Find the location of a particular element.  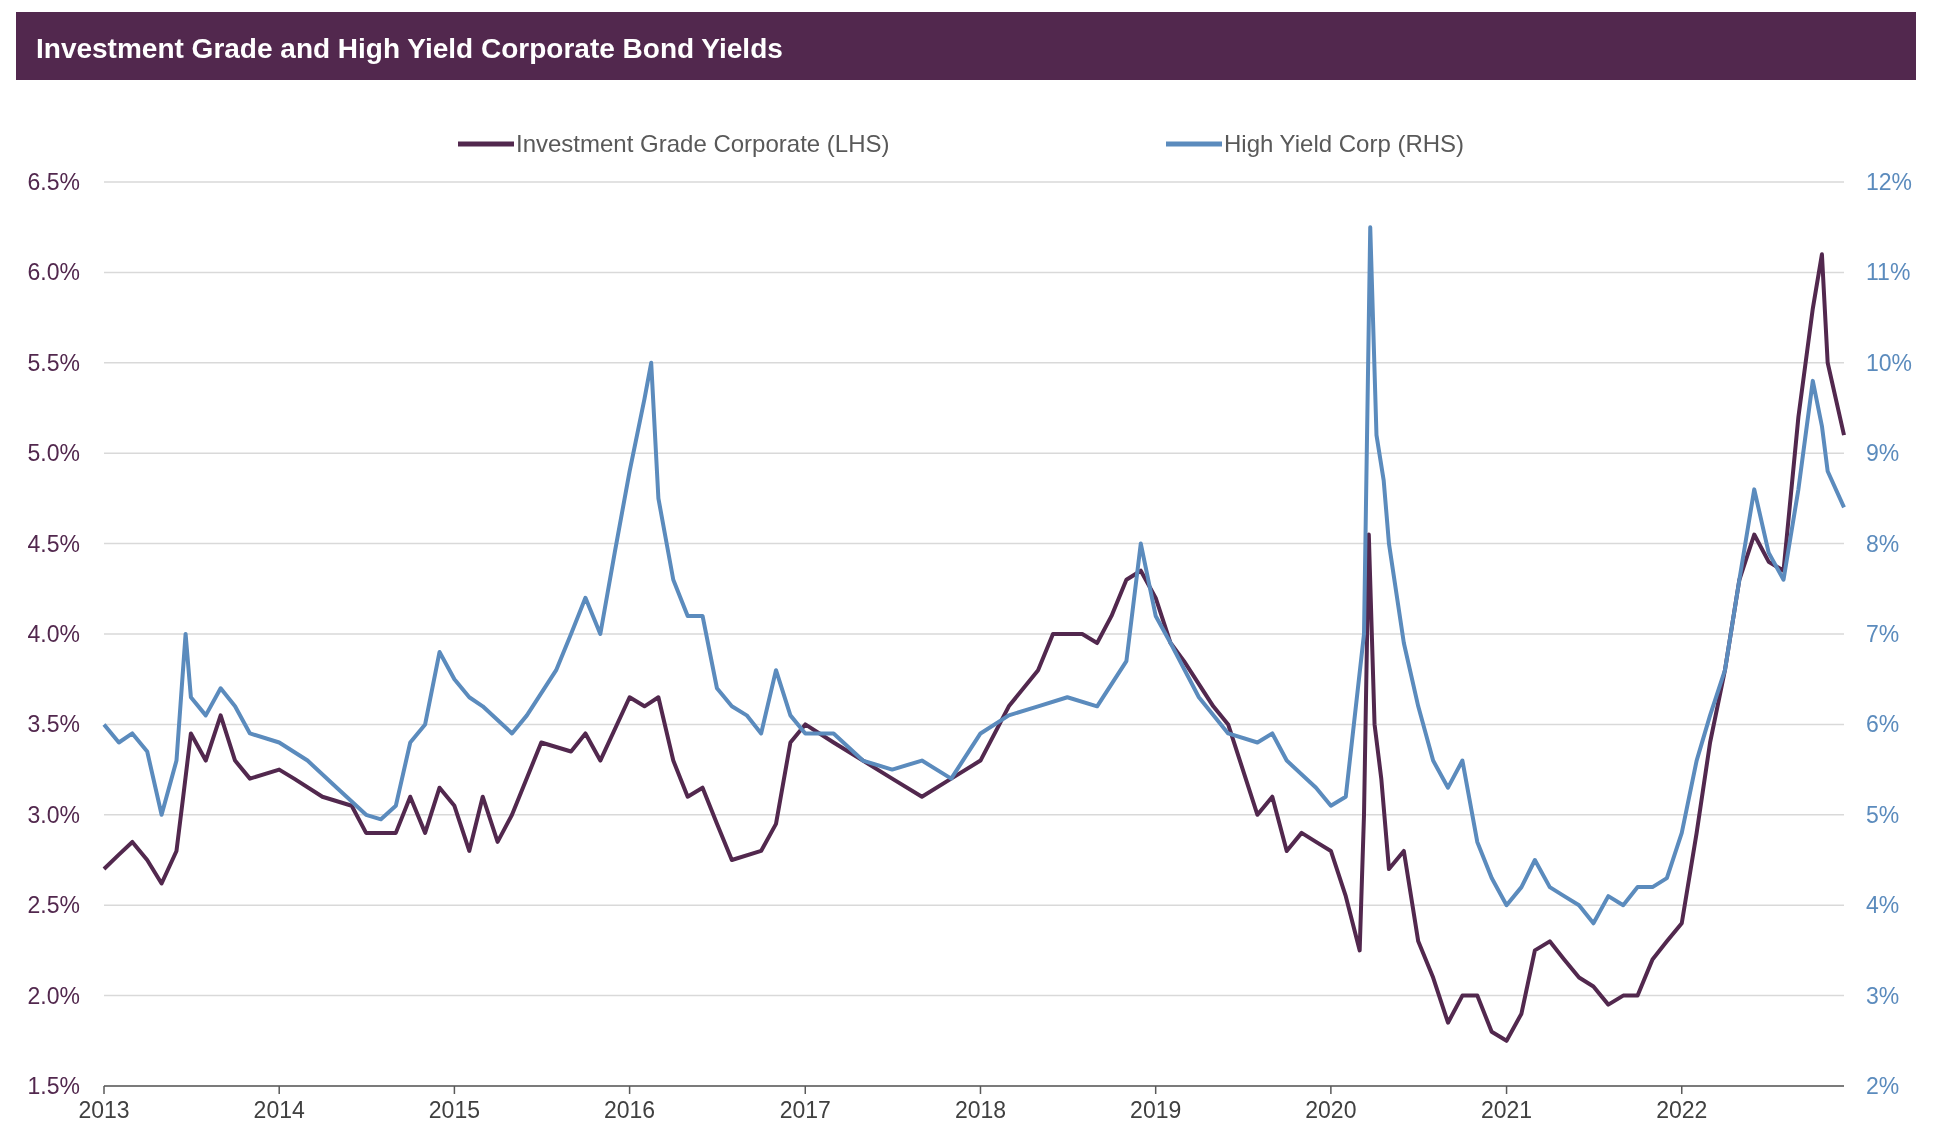

y2-tick-label: 4% is located at coordinates (1883, 905).